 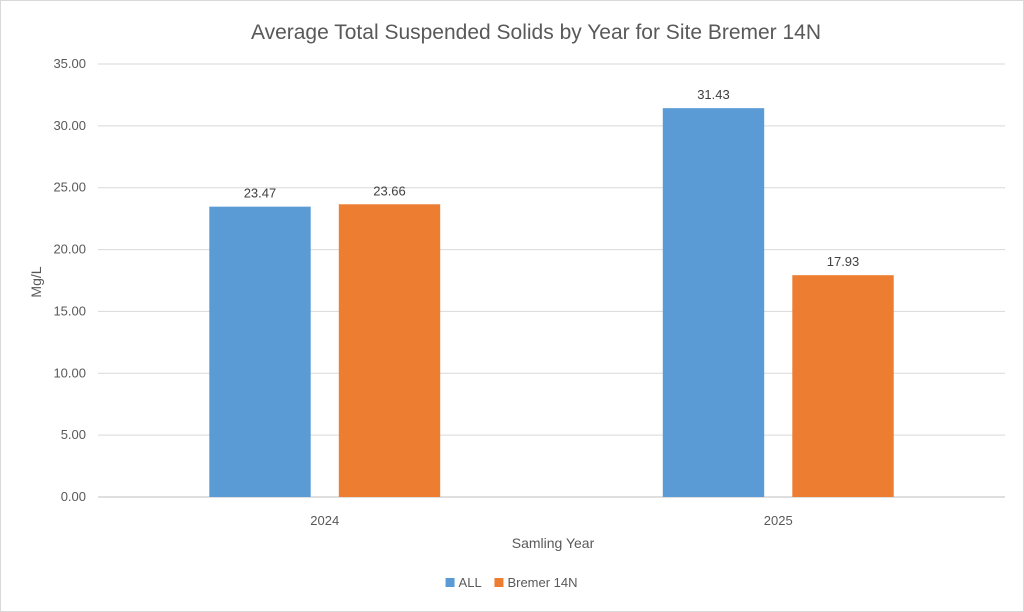 What do you see at coordinates (389, 190) in the screenshot?
I see `data-label: 23.66` at bounding box center [389, 190].